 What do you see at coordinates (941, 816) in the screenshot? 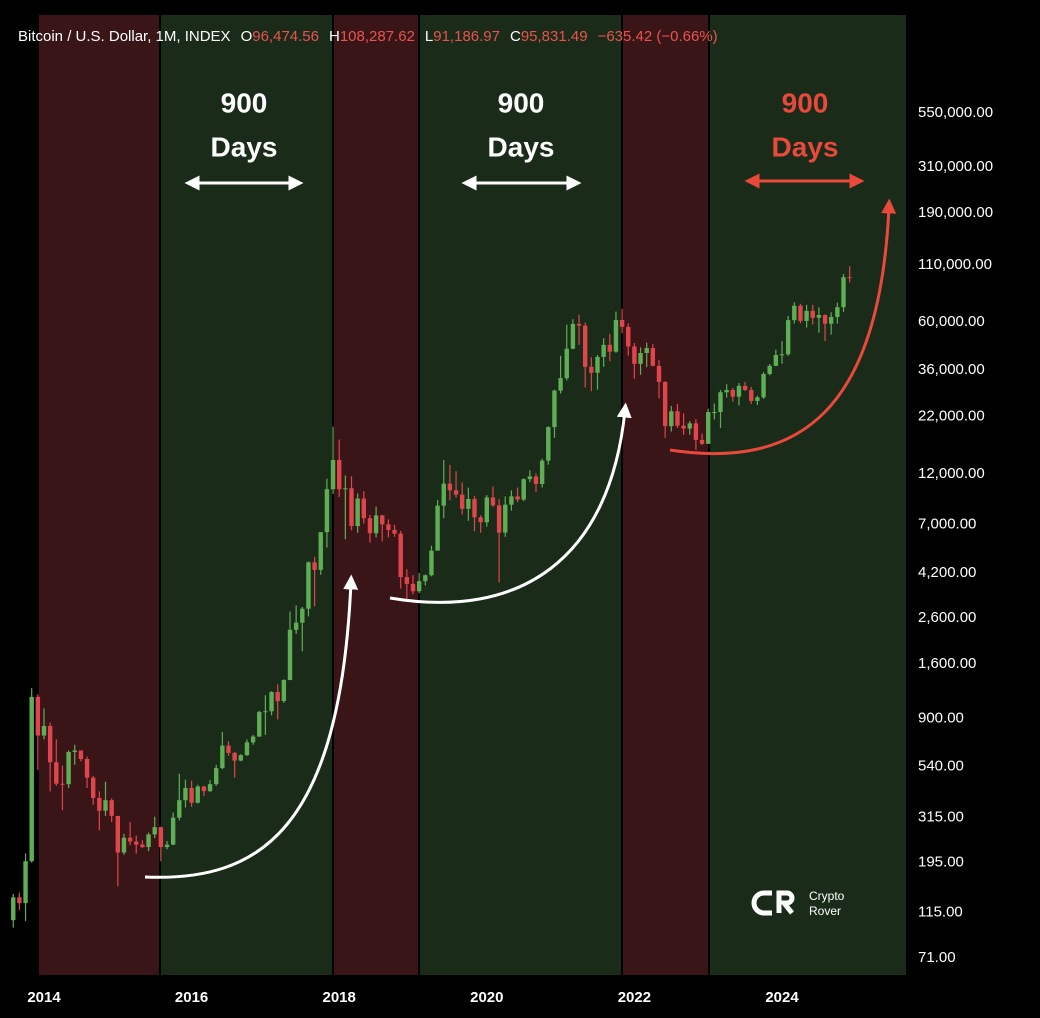
I see `y-tick-label: 315.00` at bounding box center [941, 816].